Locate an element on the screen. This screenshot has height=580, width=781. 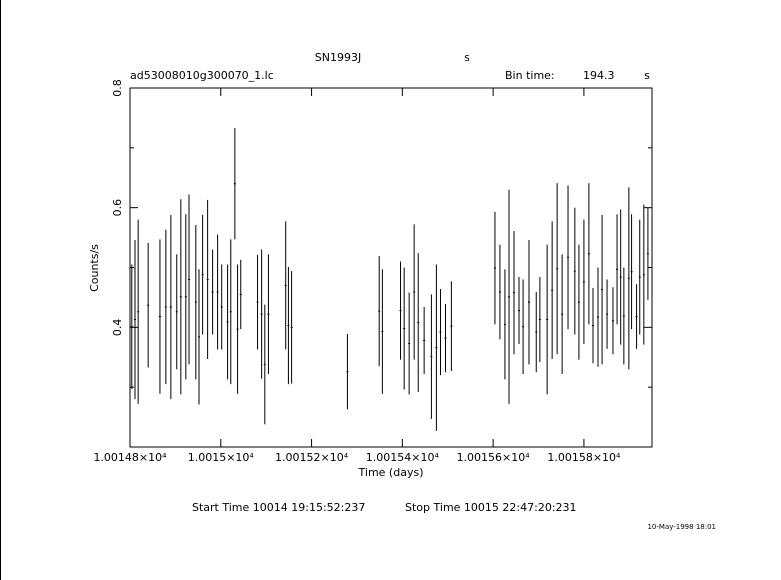
file-label: ad53008010g300070_1.lc is located at coordinates (202, 75).